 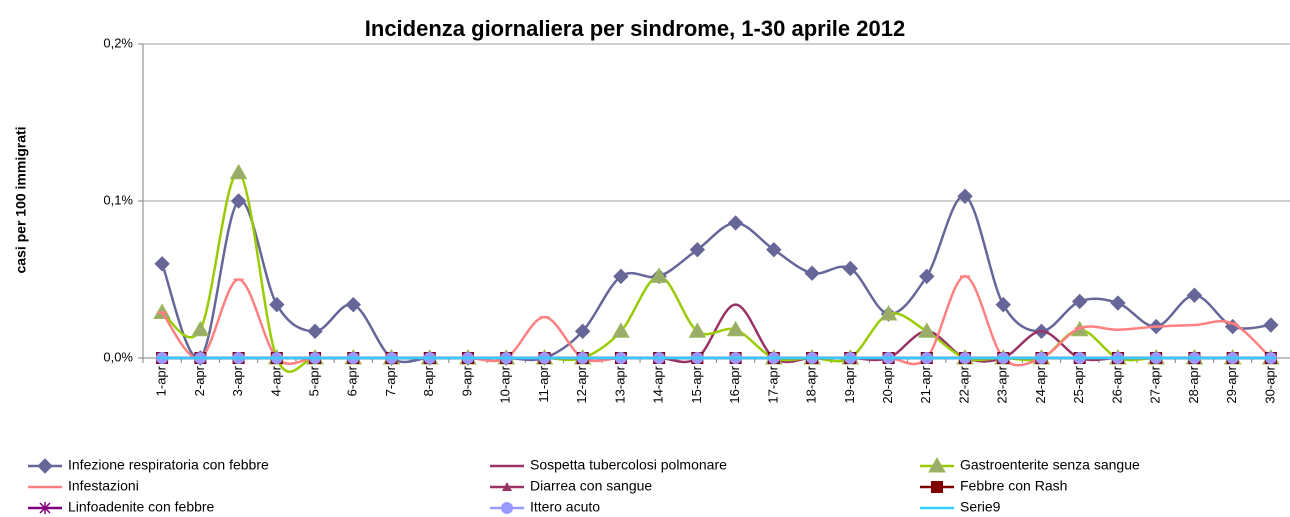 What do you see at coordinates (1116, 384) in the screenshot?
I see `x-tick-label: 26-apr` at bounding box center [1116, 384].